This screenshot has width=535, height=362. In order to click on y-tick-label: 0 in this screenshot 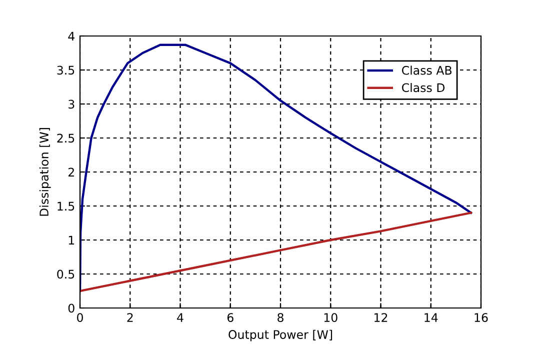, I will do `click(71, 308)`.